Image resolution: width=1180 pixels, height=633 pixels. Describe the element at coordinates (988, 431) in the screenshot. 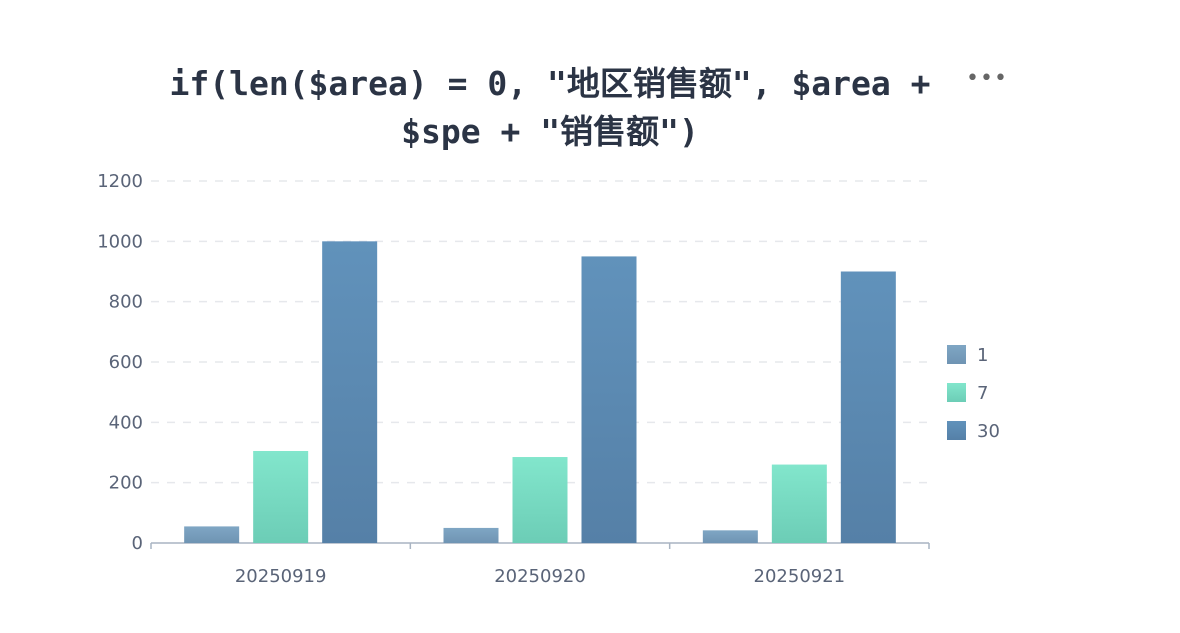

I see `legend-label: 30` at that location.